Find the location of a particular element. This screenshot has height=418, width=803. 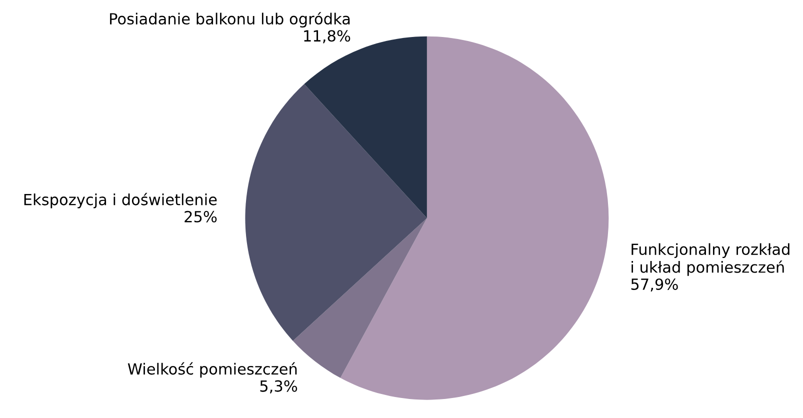

slice-label: Wielkość pomieszczeń is located at coordinates (212, 370).